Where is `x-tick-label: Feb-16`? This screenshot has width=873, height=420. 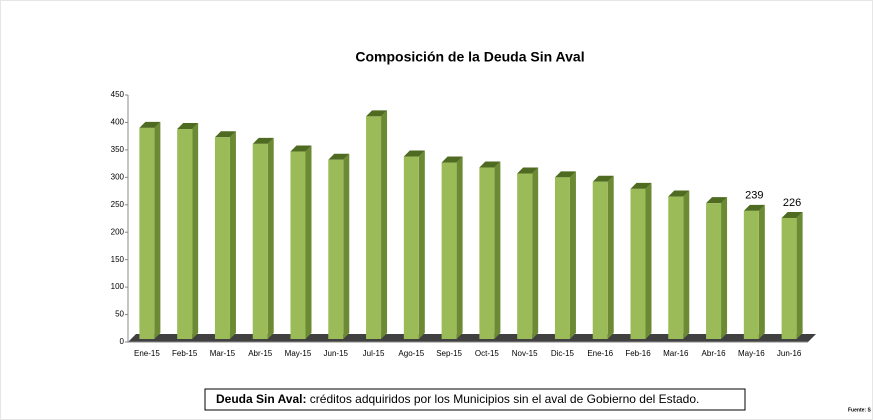 x-tick-label: Feb-16 is located at coordinates (638, 353).